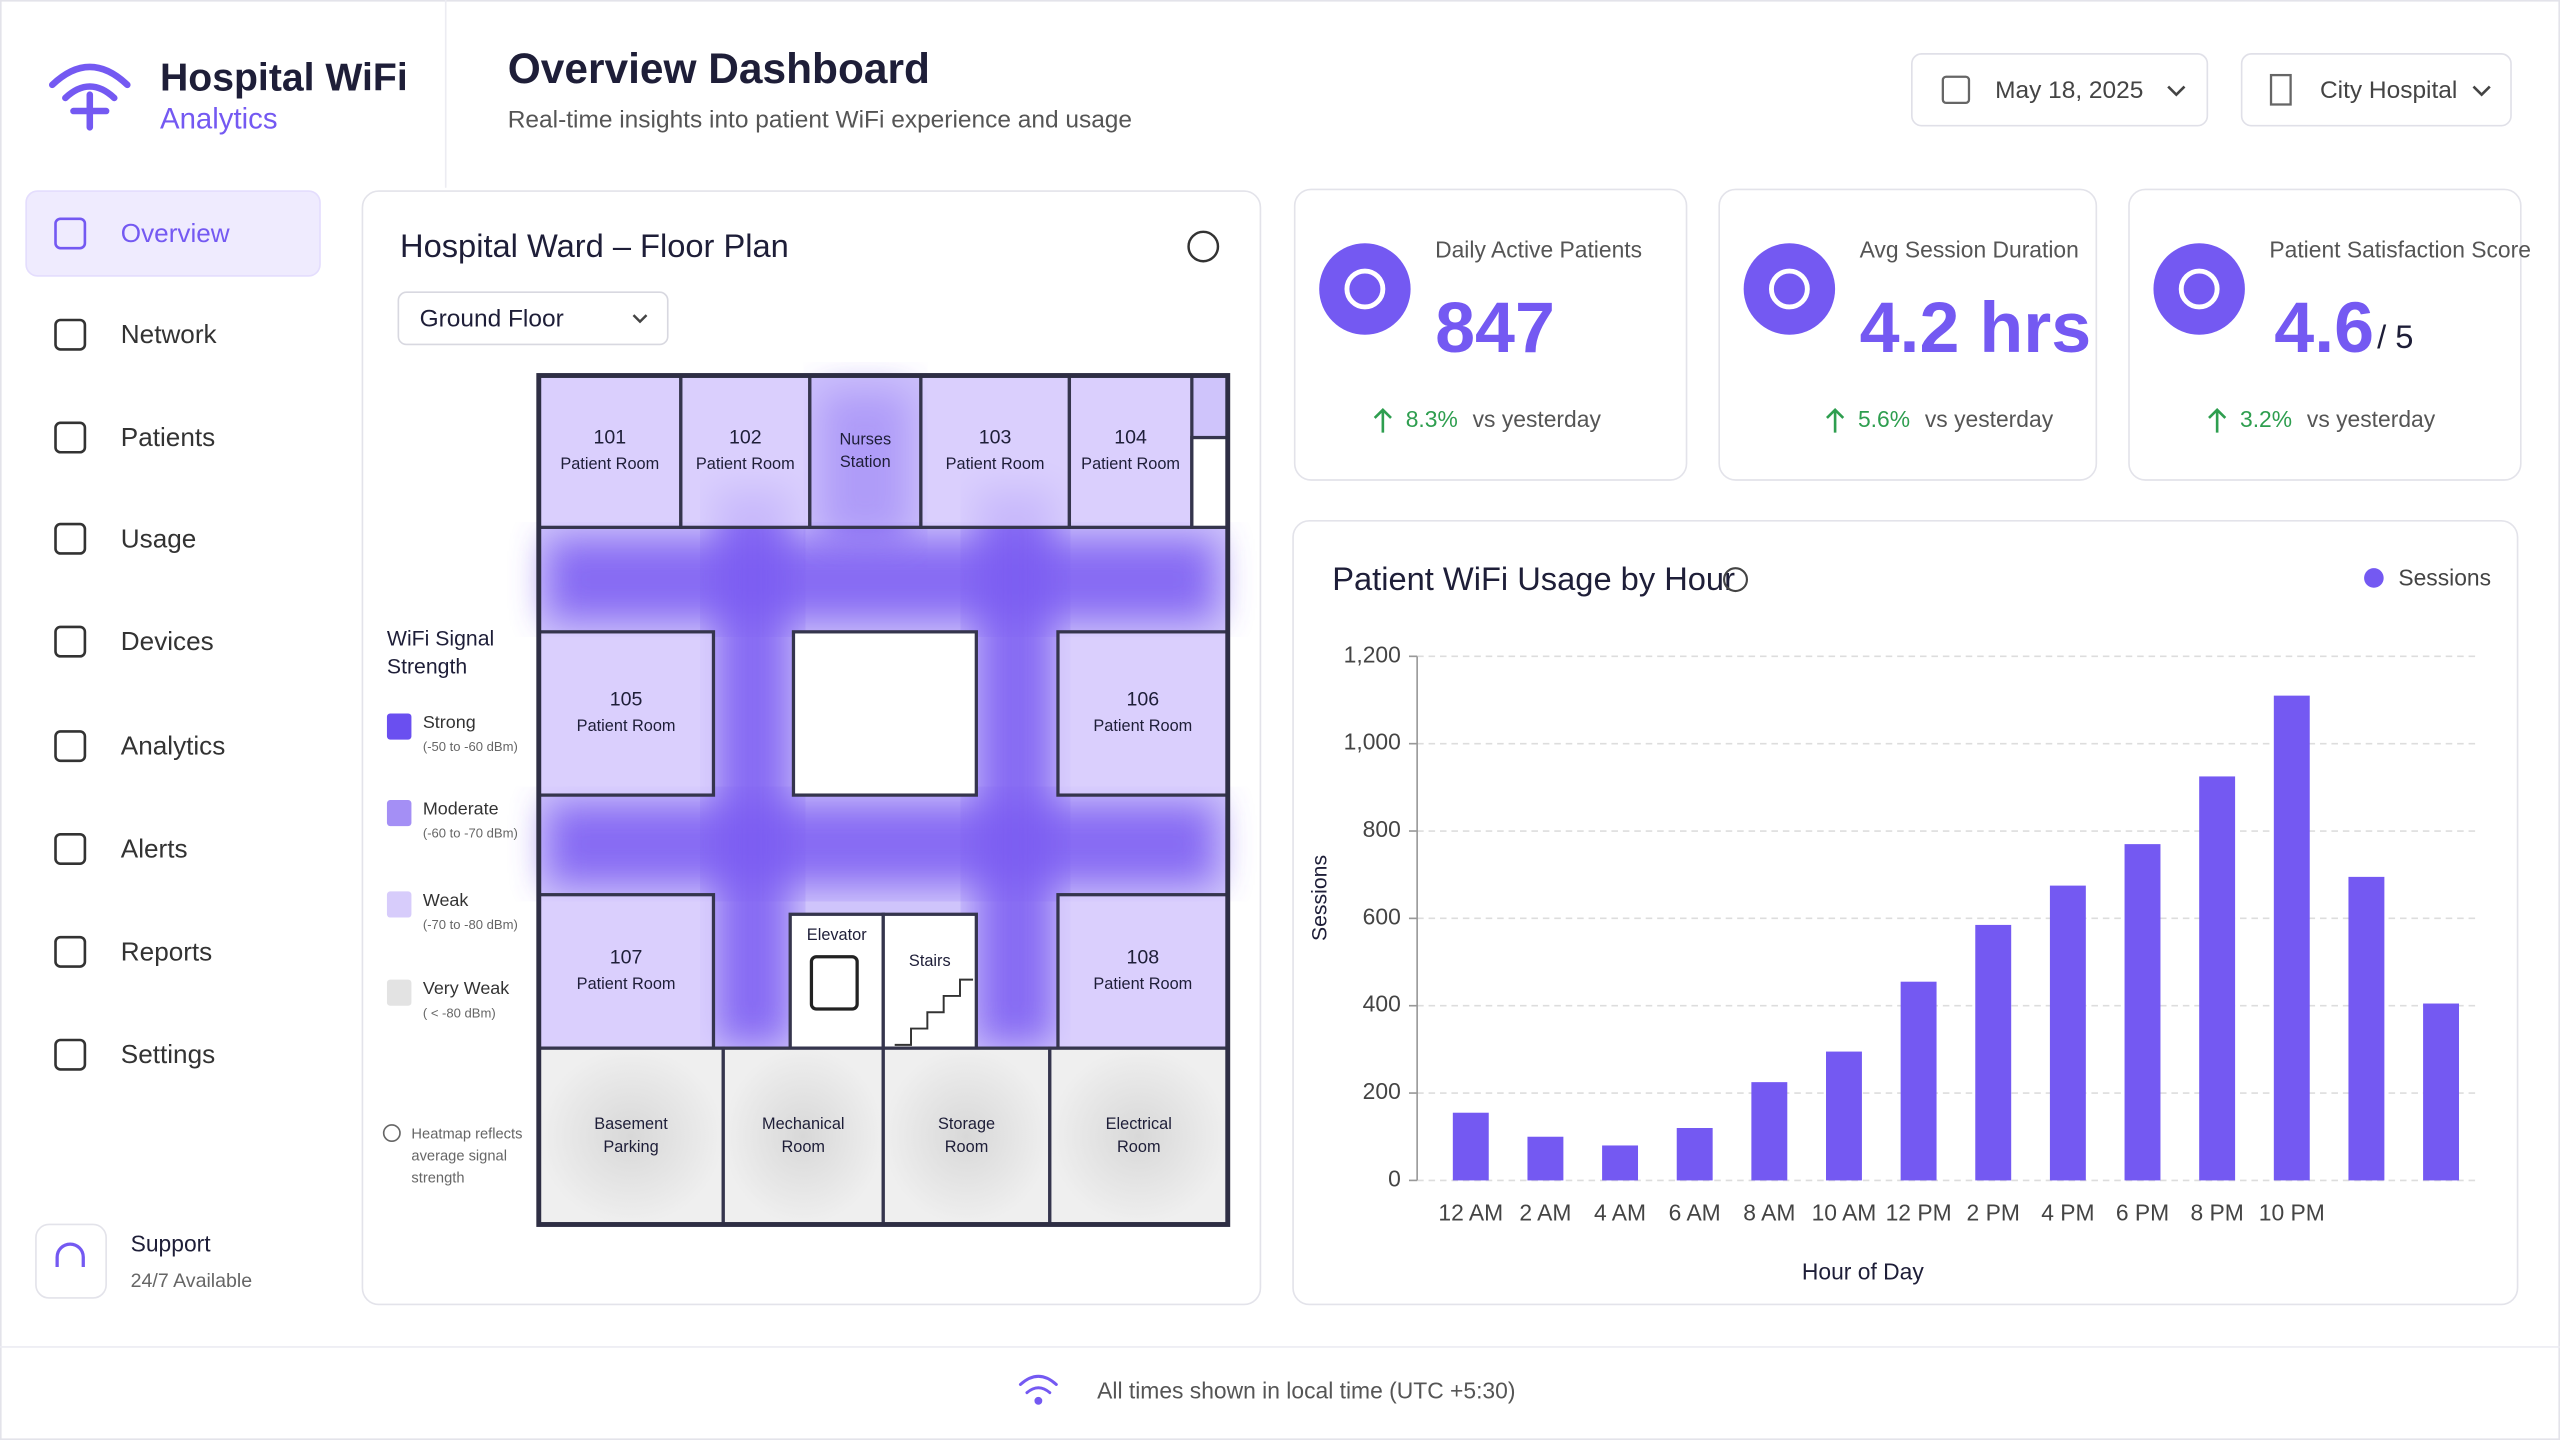  Describe the element at coordinates (865, 462) in the screenshot. I see `area-label: Station` at that location.